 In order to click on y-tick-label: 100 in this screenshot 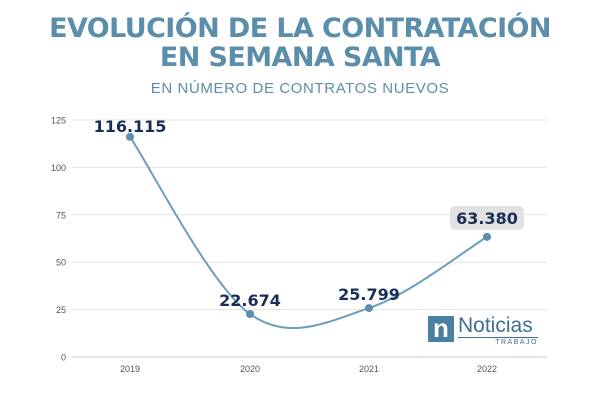, I will do `click(58, 168)`.